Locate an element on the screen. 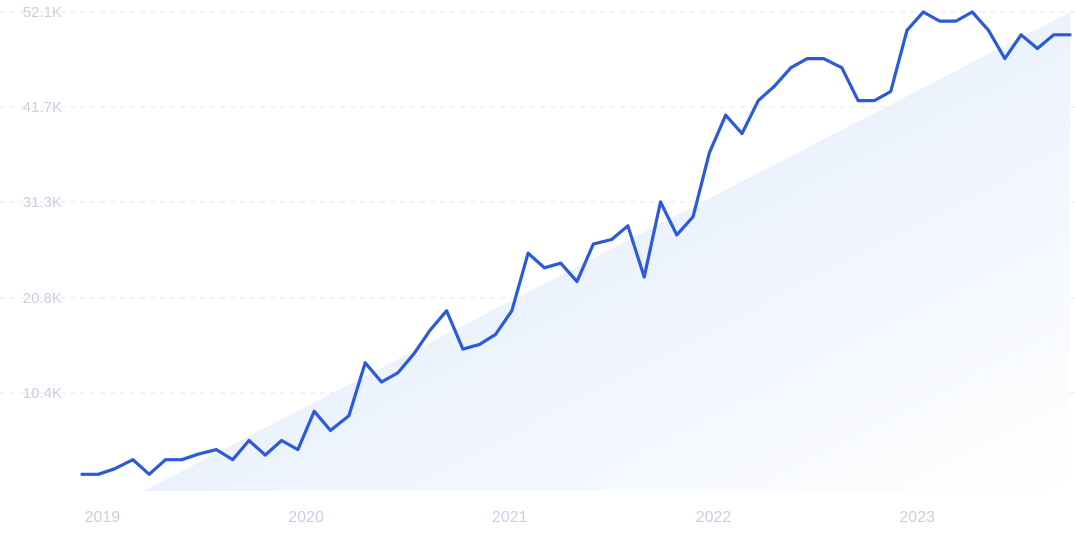 The image size is (1075, 537). x-tick-label: 2021 is located at coordinates (510, 517).